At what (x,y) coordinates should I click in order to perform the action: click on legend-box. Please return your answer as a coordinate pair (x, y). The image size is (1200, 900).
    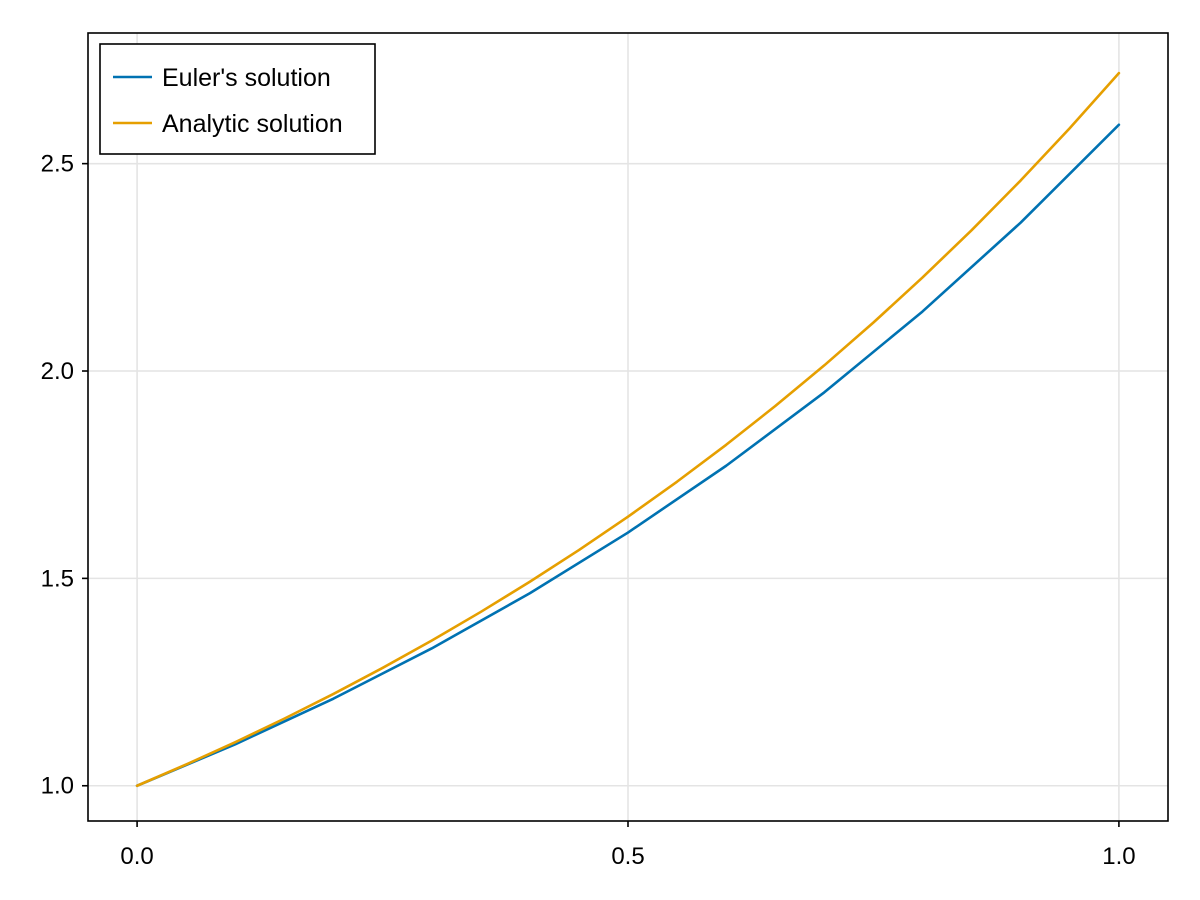
    Looking at the image, I should click on (237, 99).